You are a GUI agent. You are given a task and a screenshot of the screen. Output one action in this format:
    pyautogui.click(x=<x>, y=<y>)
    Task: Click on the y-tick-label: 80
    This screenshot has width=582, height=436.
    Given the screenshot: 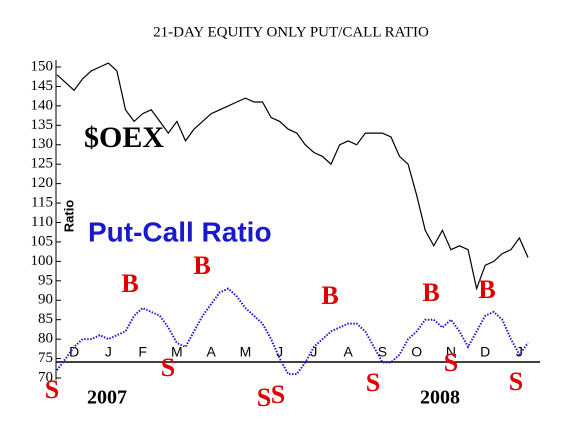 What is the action you would take?
    pyautogui.click(x=45, y=339)
    